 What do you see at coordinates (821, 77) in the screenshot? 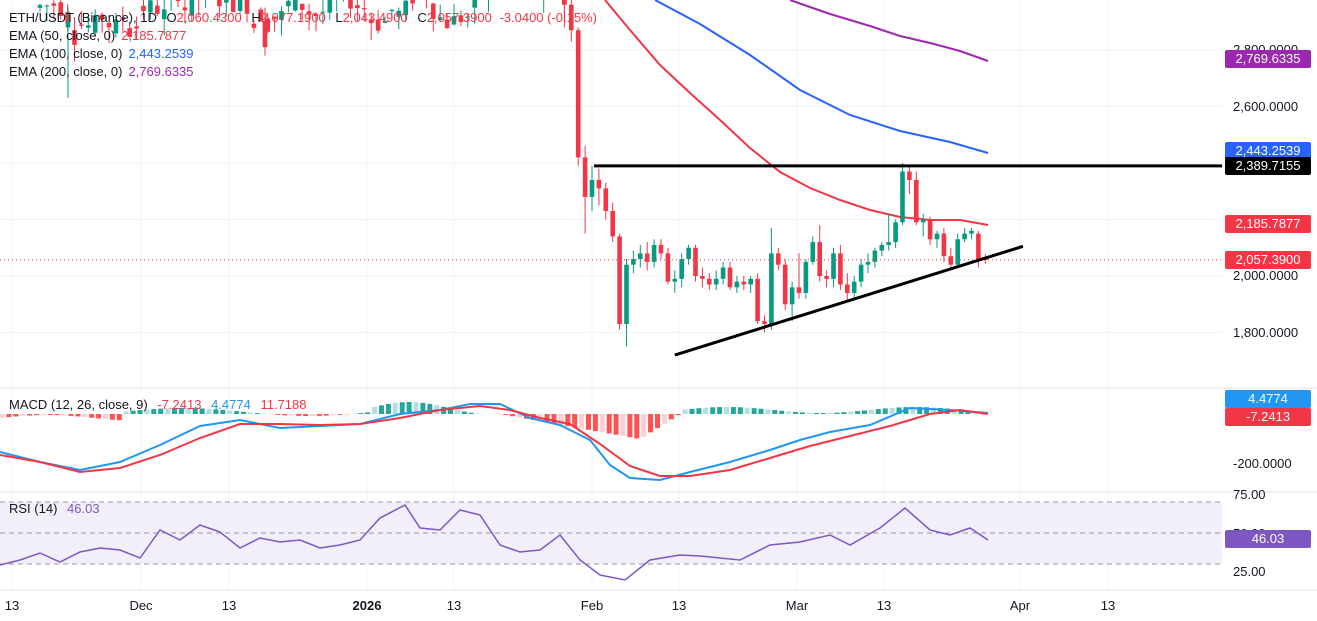
I see `ema100-line` at bounding box center [821, 77].